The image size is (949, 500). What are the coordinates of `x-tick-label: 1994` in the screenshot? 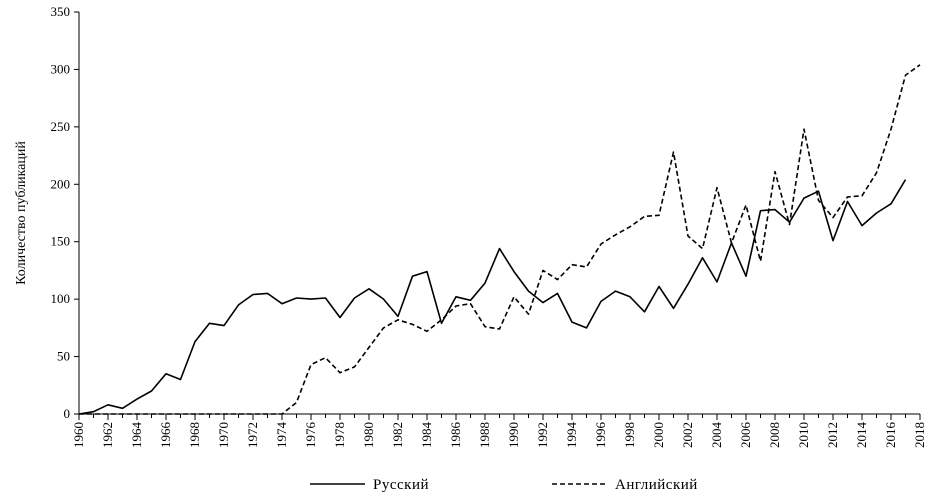 It's located at (571, 435).